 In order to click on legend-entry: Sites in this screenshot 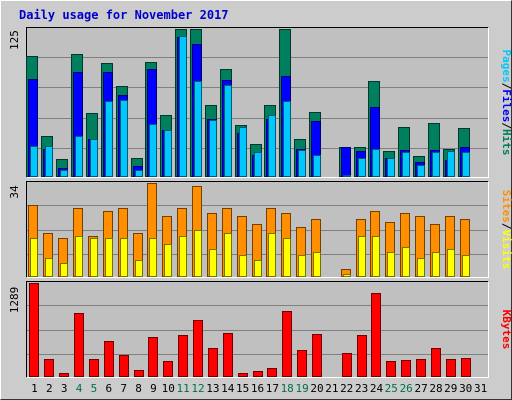, I will do `click(506, 206)`.